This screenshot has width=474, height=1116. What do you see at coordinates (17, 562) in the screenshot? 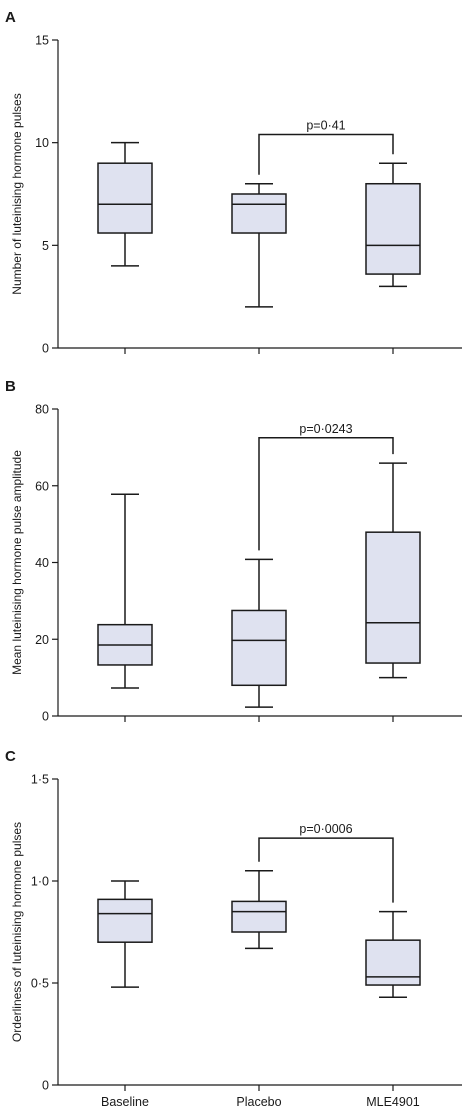
I see `y-axis-title: Mean luteinising hormone pulse amplitude` at bounding box center [17, 562].